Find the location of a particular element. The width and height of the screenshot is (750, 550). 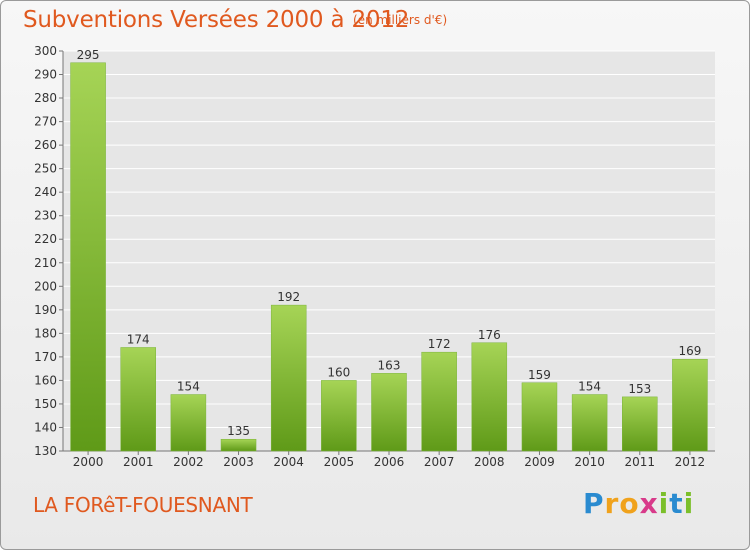

y-tick-label: 130 is located at coordinates (45, 451).